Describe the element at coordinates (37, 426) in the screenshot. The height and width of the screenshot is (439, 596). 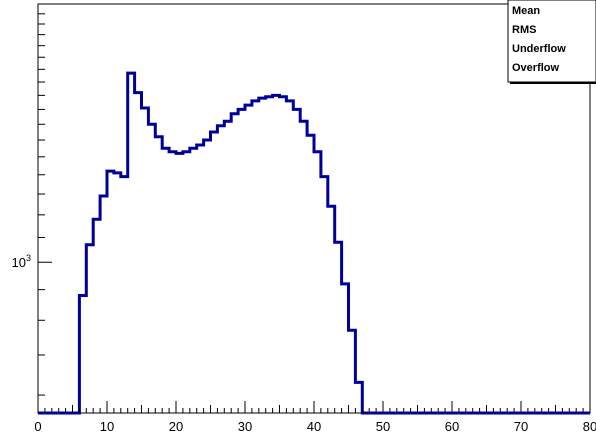
I see `x-tick-label: 0` at that location.